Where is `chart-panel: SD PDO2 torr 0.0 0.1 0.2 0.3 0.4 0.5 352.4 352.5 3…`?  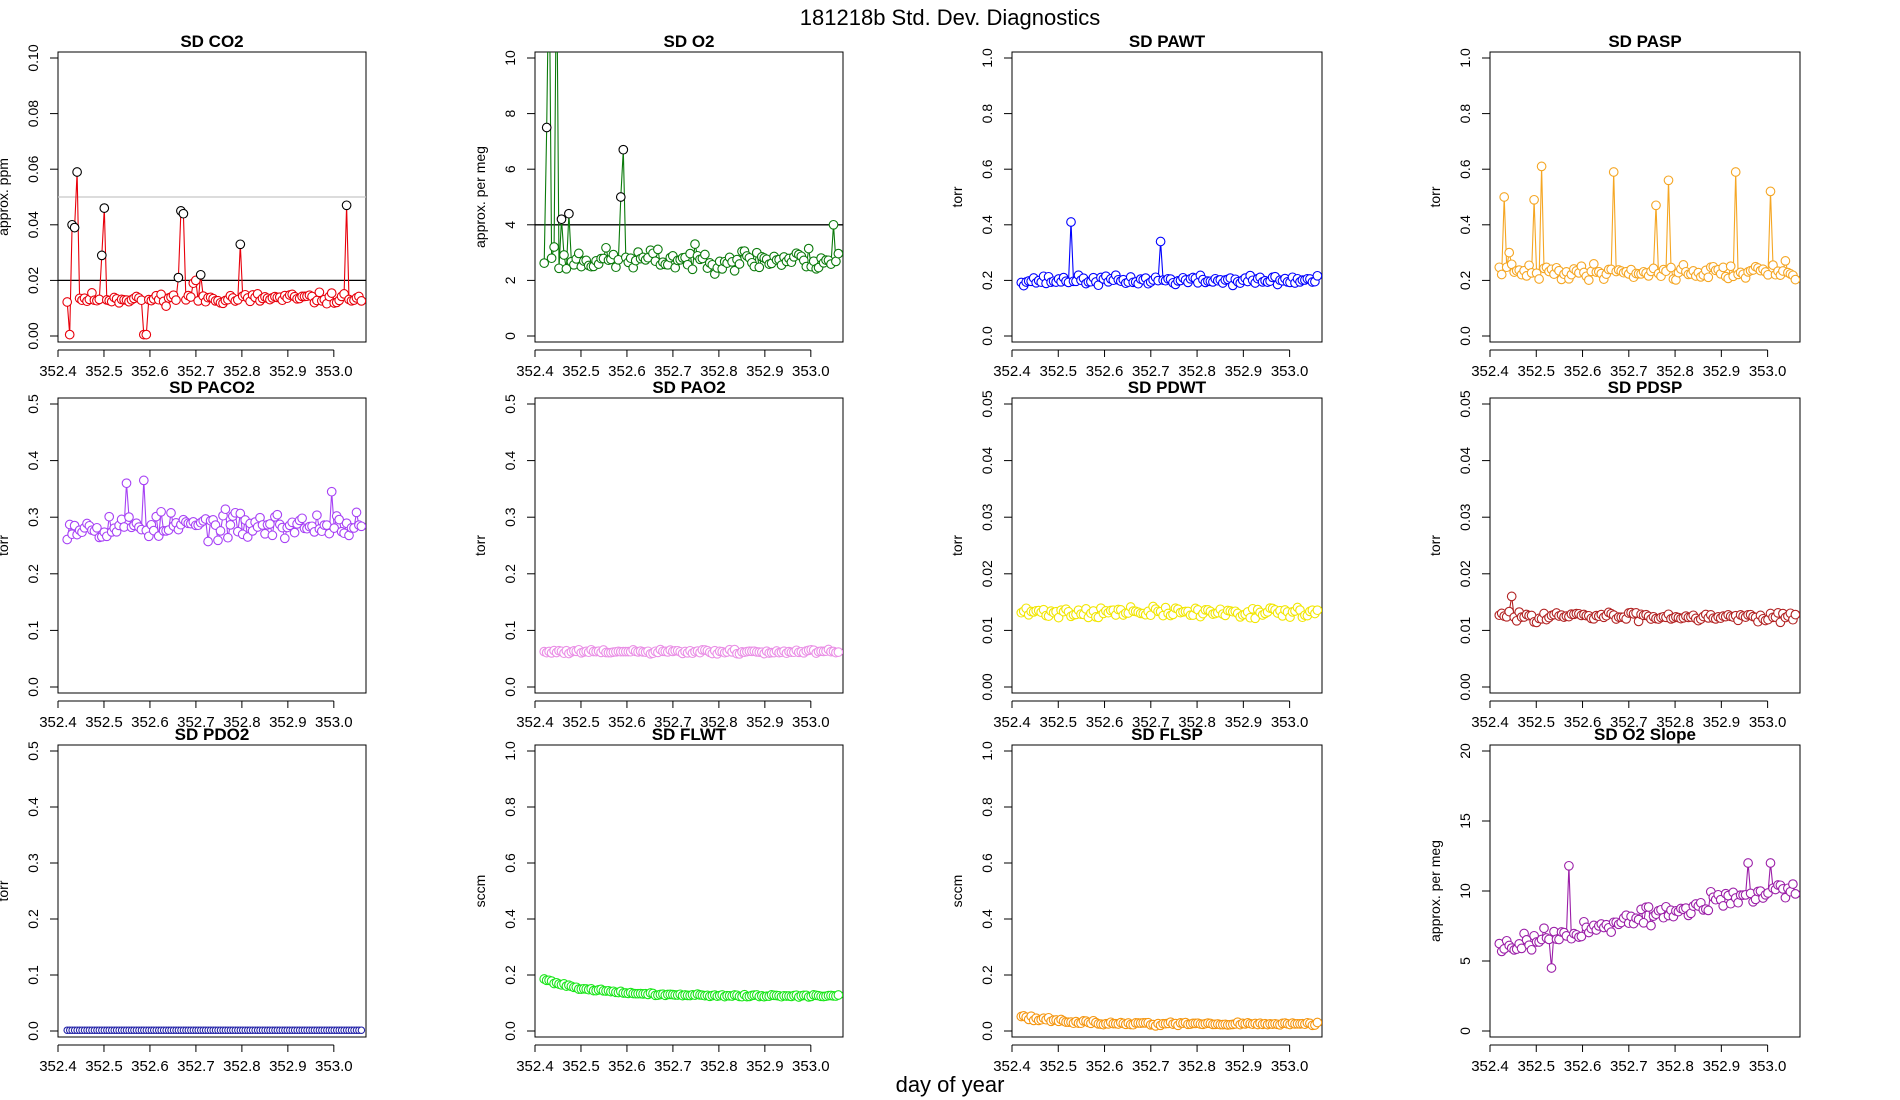
chart-panel: SD PDO2 torr 0.0 0.1 0.2 0.3 0.4 0.5 352.4 352.5 3… is located at coordinates (183, 900).